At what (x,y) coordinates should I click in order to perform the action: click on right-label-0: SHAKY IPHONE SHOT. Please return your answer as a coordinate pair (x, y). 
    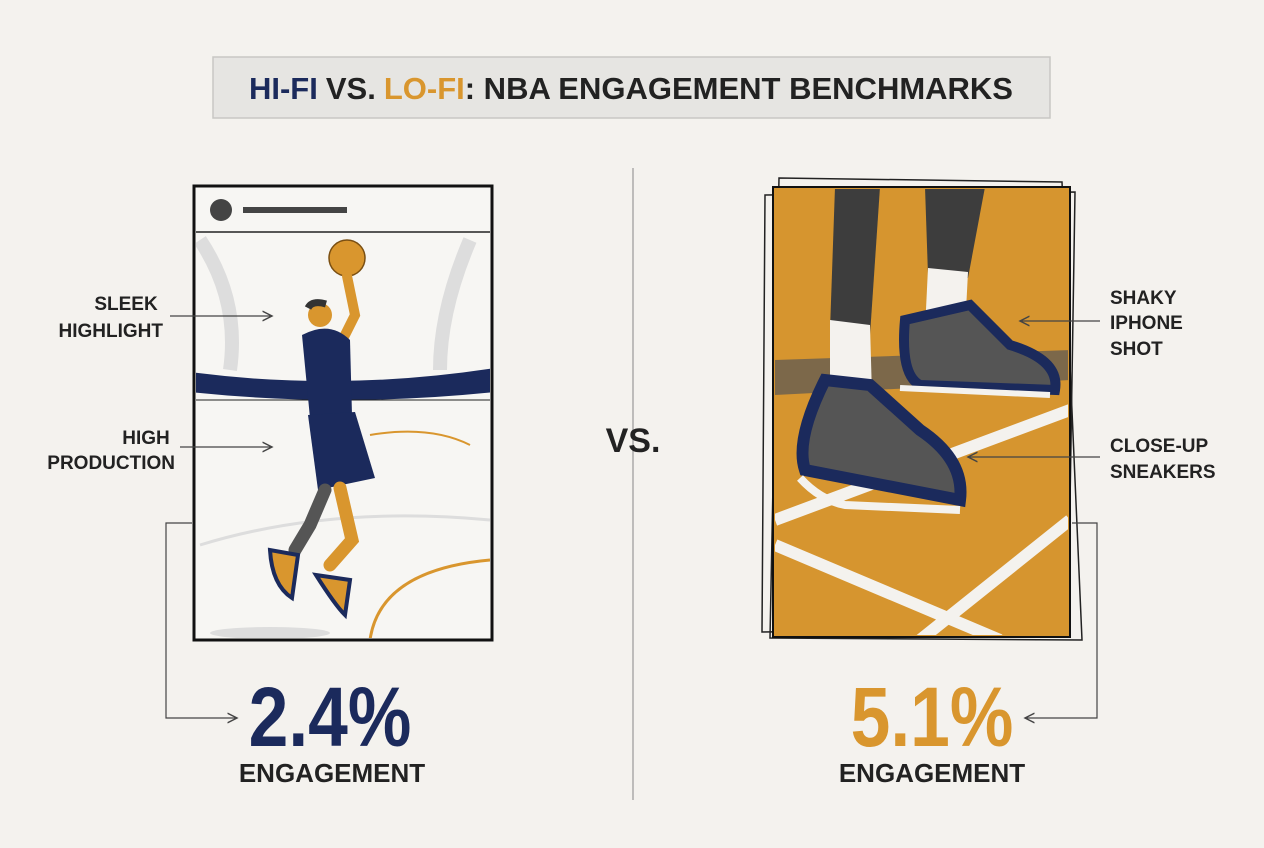
    Looking at the image, I should click on (1149, 324).